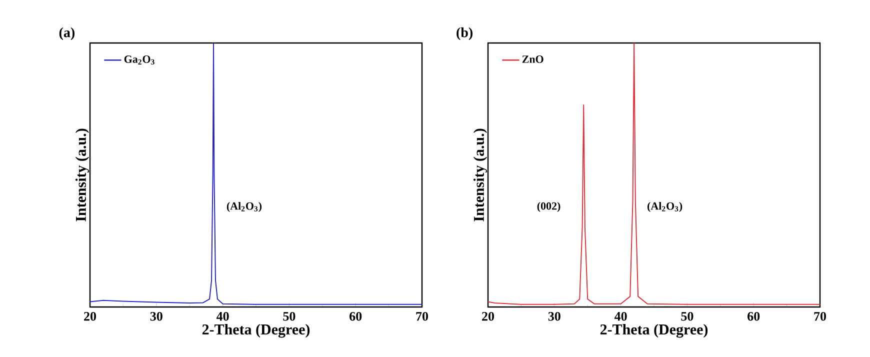 This screenshot has height=357, width=870. Describe the element at coordinates (533, 59) in the screenshot. I see `legend-label: ZnO` at that location.